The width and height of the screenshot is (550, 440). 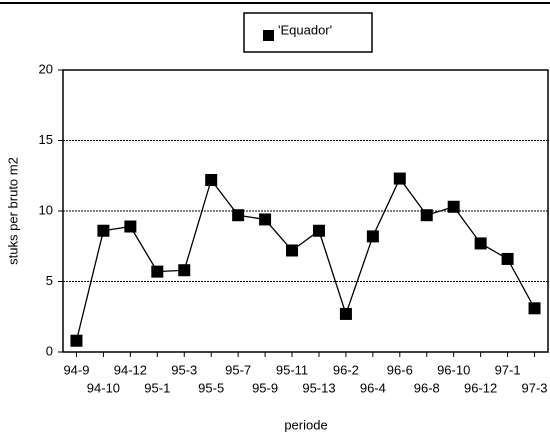 I want to click on x-tick-label: 96-4, so click(x=373, y=387).